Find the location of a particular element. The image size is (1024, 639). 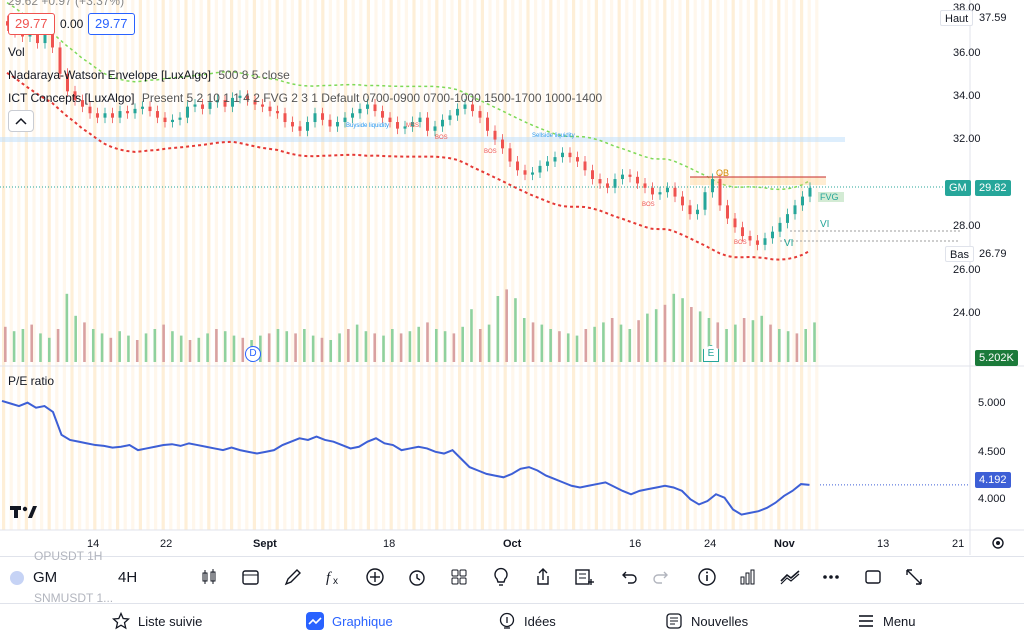

tab-menu: Menu is located at coordinates (886, 621).